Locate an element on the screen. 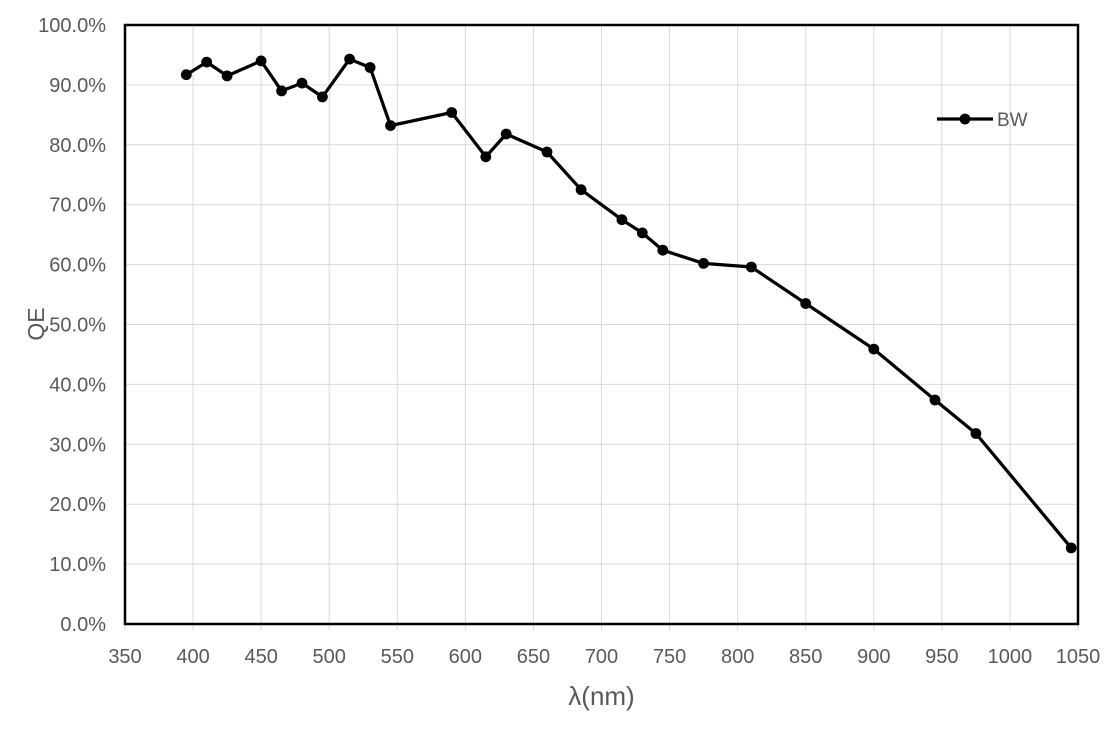  legend-label: BW is located at coordinates (1012, 120).